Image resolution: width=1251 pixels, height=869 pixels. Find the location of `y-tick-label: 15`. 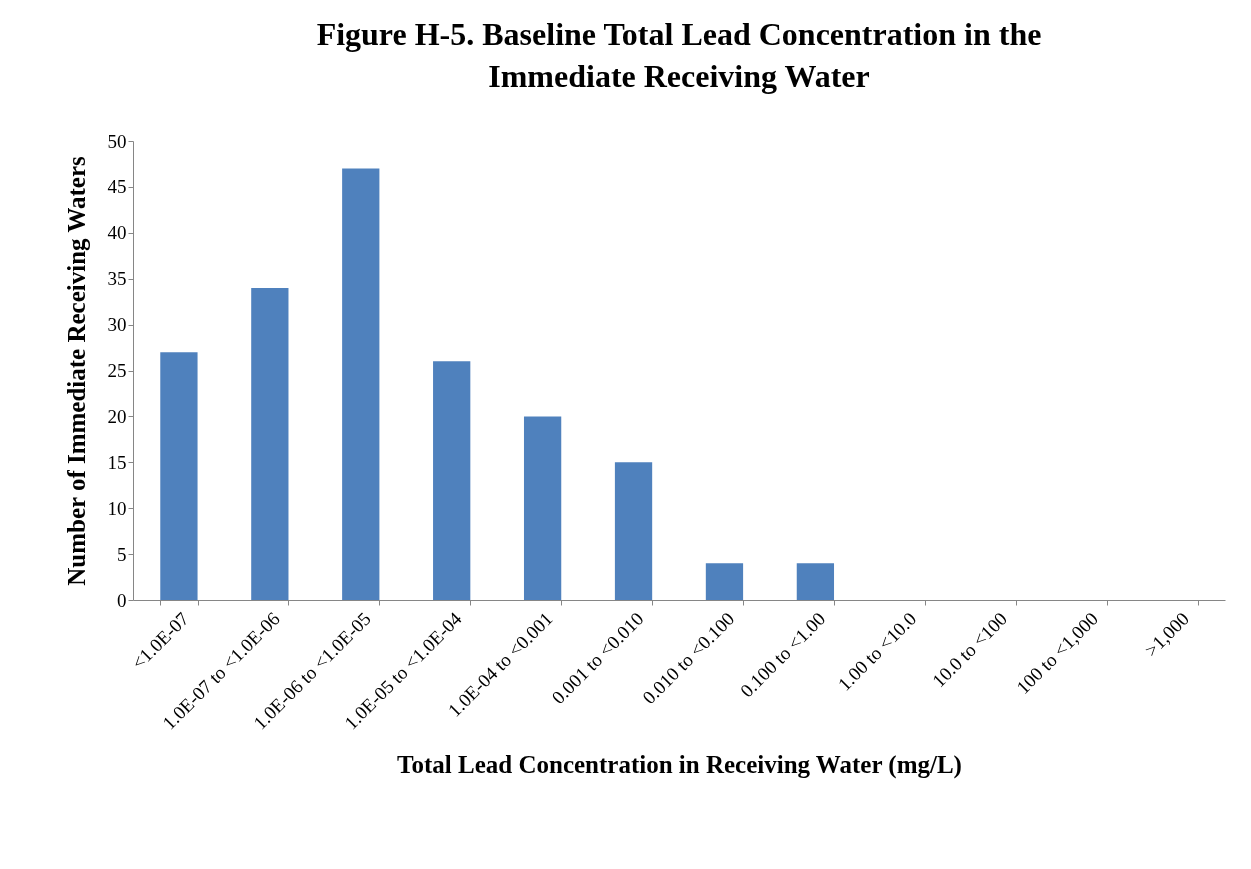

y-tick-label: 15 is located at coordinates (117, 462).